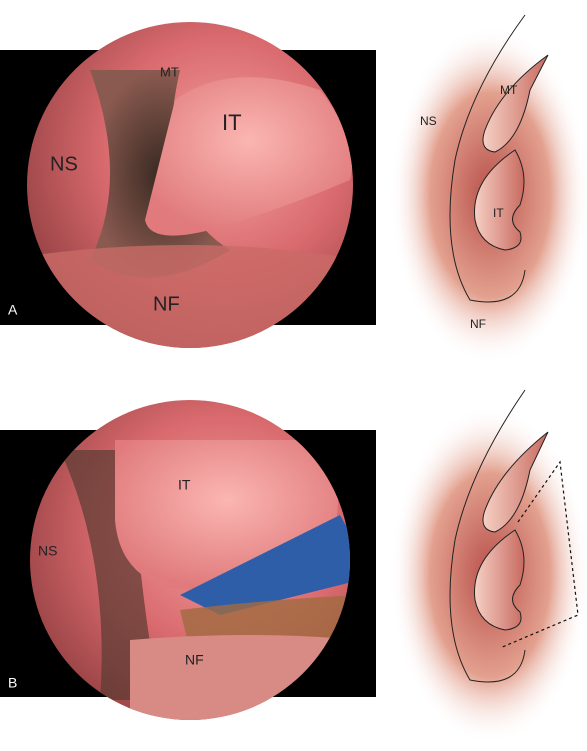  I want to click on panel-letter: A, so click(13, 310).